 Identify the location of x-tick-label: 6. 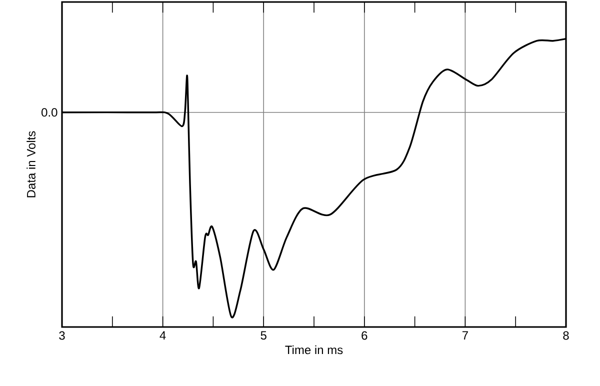
(365, 335).